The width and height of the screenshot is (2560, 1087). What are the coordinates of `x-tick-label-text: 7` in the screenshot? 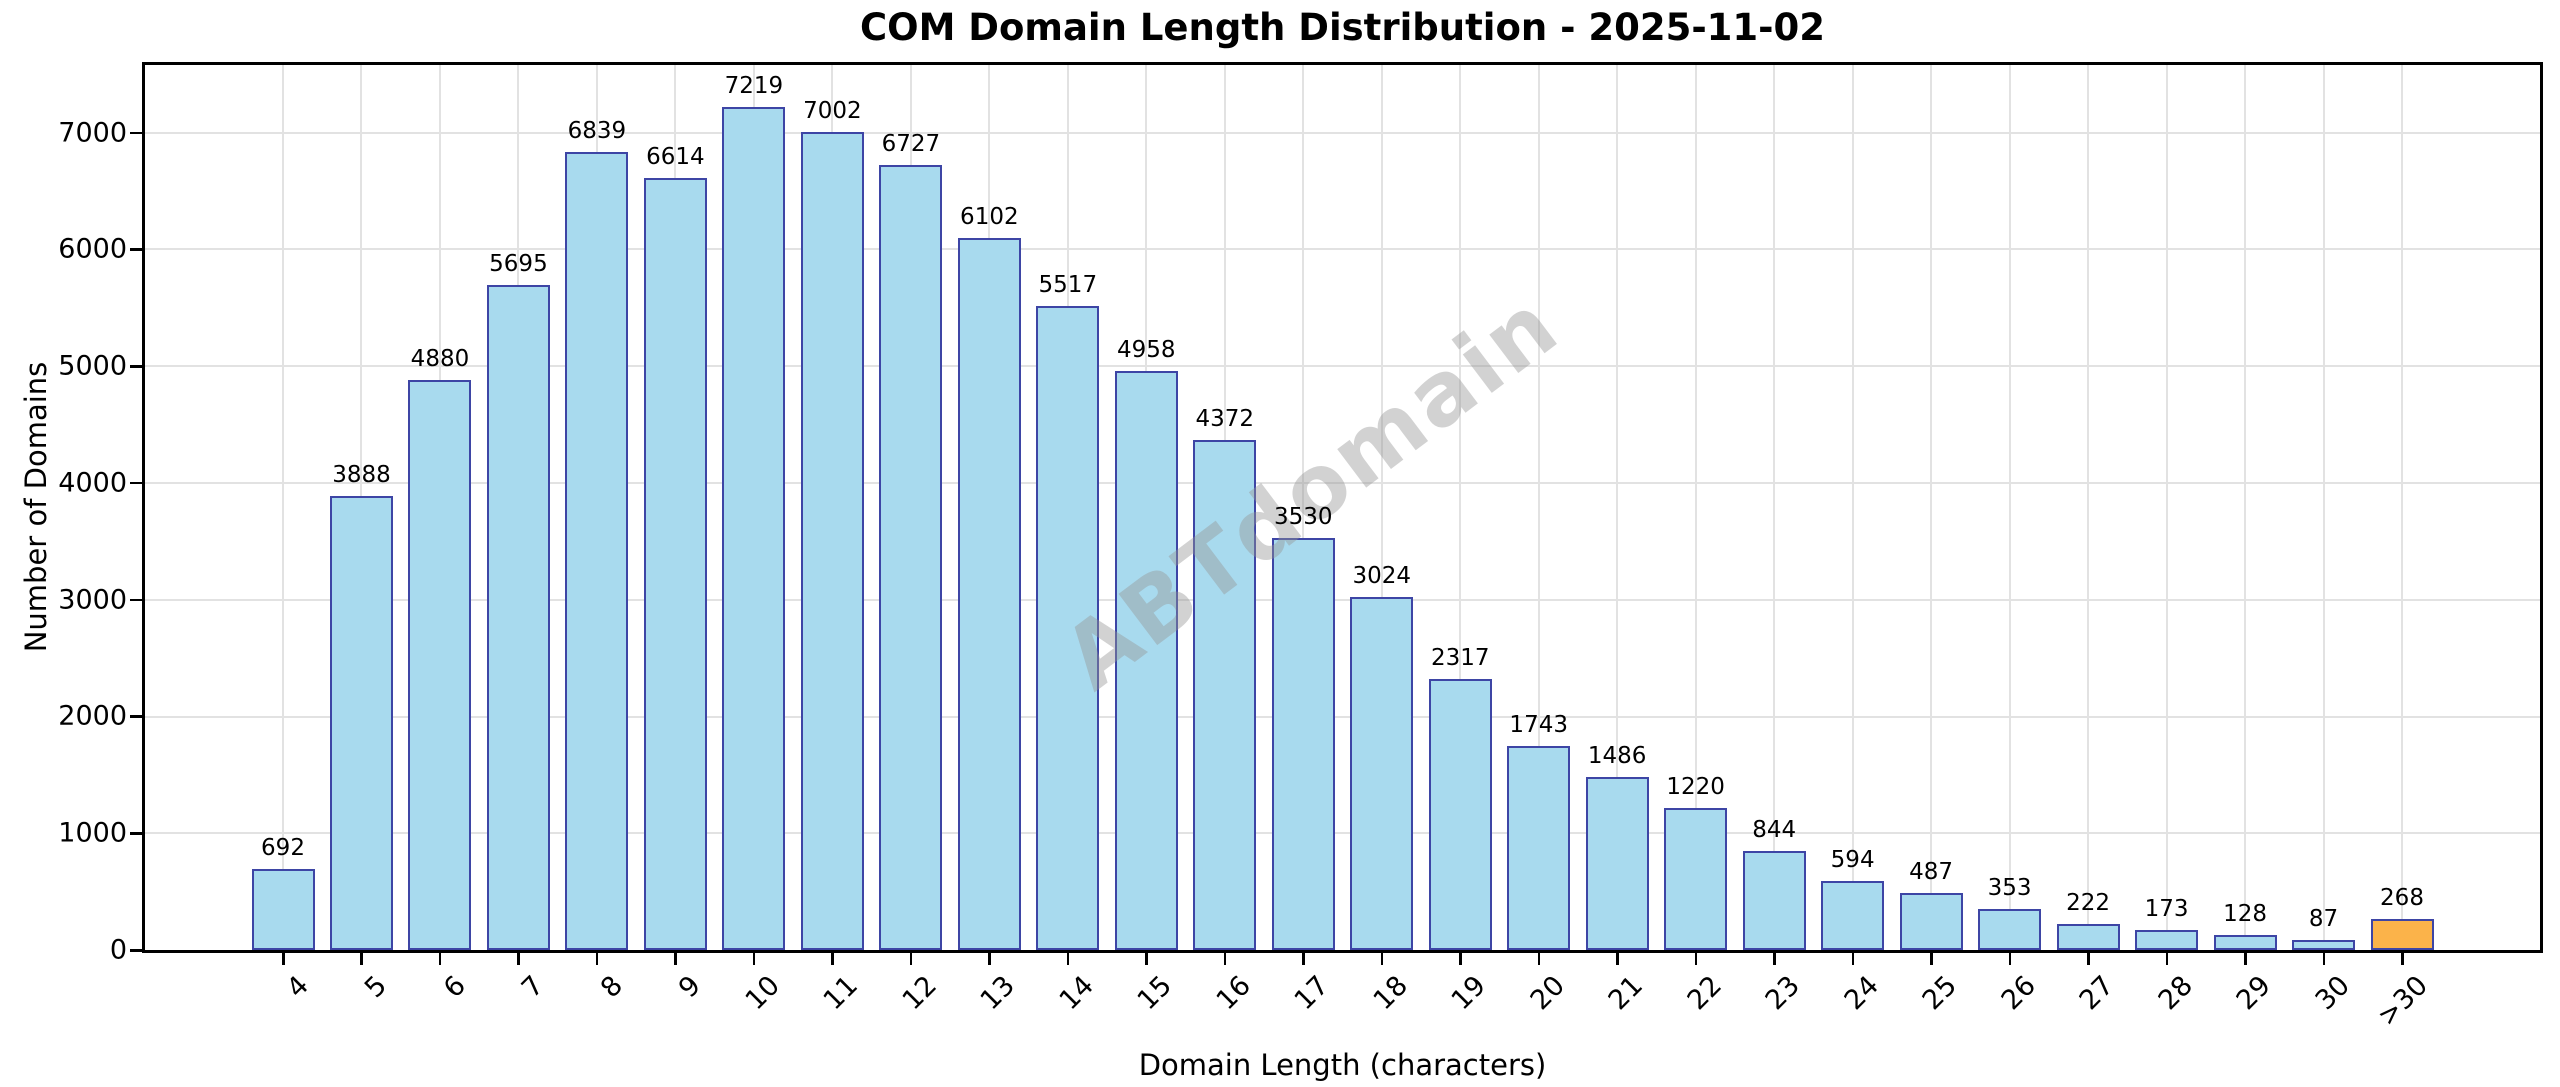 It's located at (533, 987).